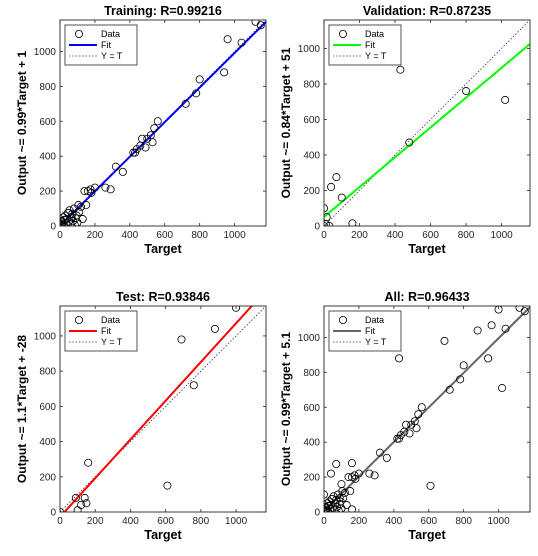 The height and width of the screenshot is (556, 538). I want to click on legend-label-fit: Fit, so click(370, 45).